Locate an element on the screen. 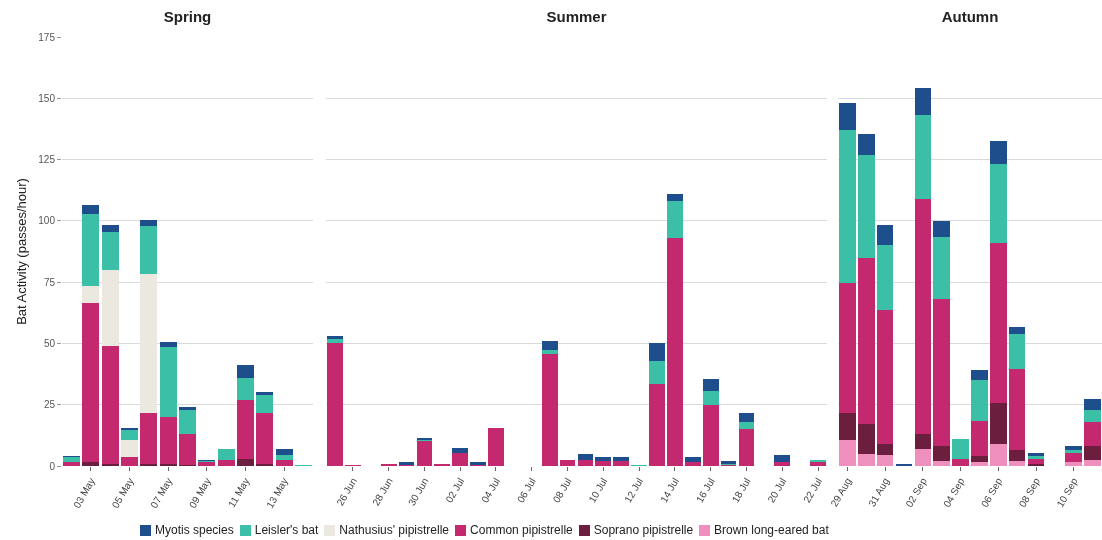 The width and height of the screenshot is (1102, 540). legend-label: Nathusius' pipistrelle is located at coordinates (394, 530).